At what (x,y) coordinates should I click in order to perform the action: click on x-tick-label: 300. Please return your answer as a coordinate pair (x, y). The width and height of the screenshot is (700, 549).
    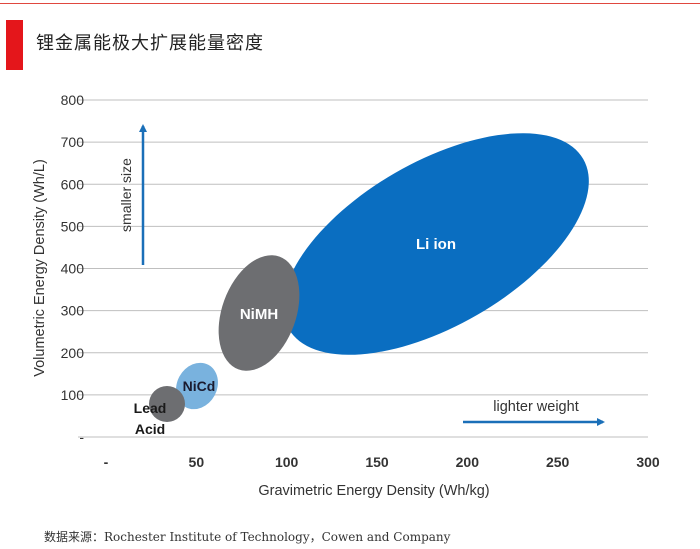
    Looking at the image, I should click on (648, 462).